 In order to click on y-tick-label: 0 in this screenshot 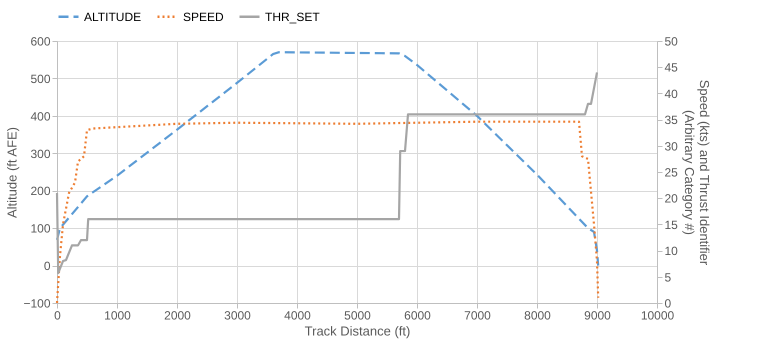, I will do `click(47, 266)`.